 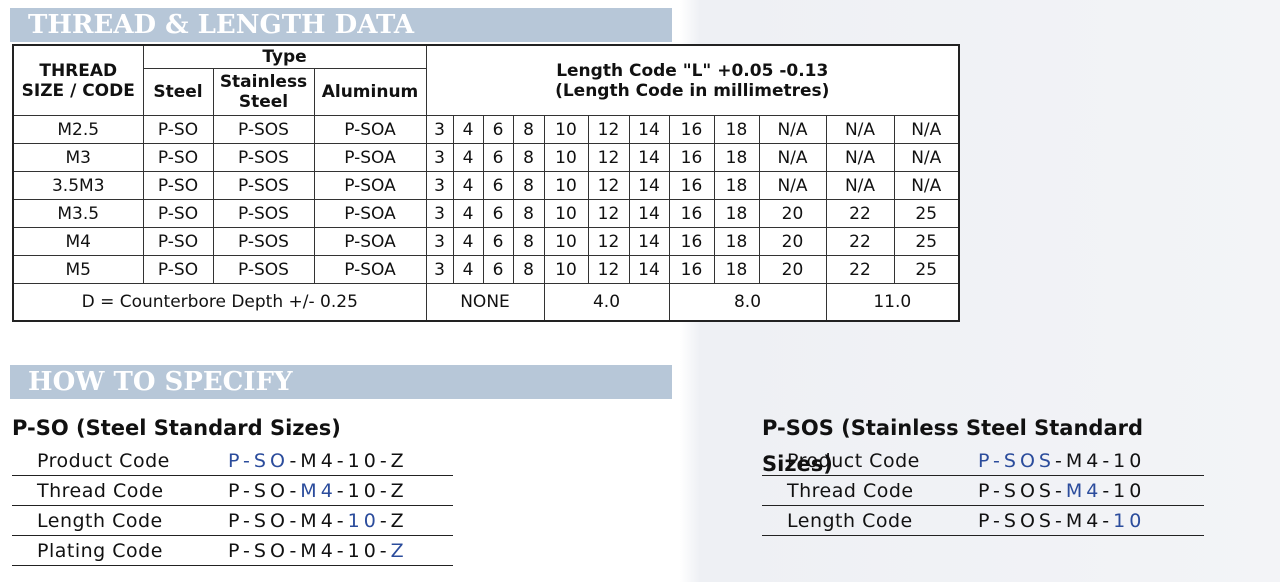 I want to click on header-row: Steel Stainless Steel Aluminum, so click(x=486, y=92).